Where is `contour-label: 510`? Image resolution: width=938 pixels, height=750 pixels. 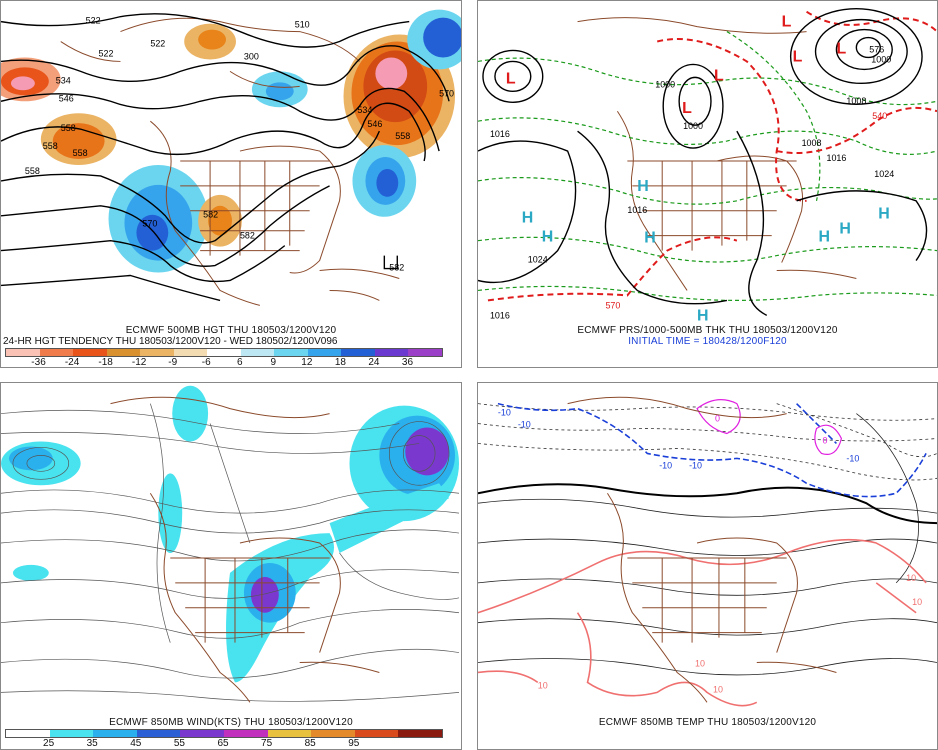
contour-label: 510 is located at coordinates (302, 25).